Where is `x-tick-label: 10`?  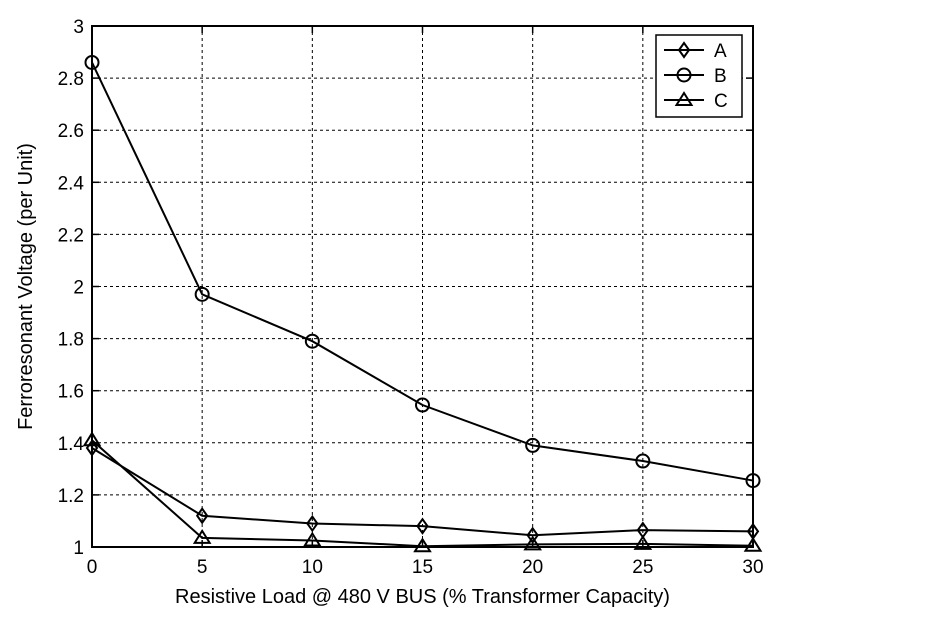
x-tick-label: 10 is located at coordinates (312, 567).